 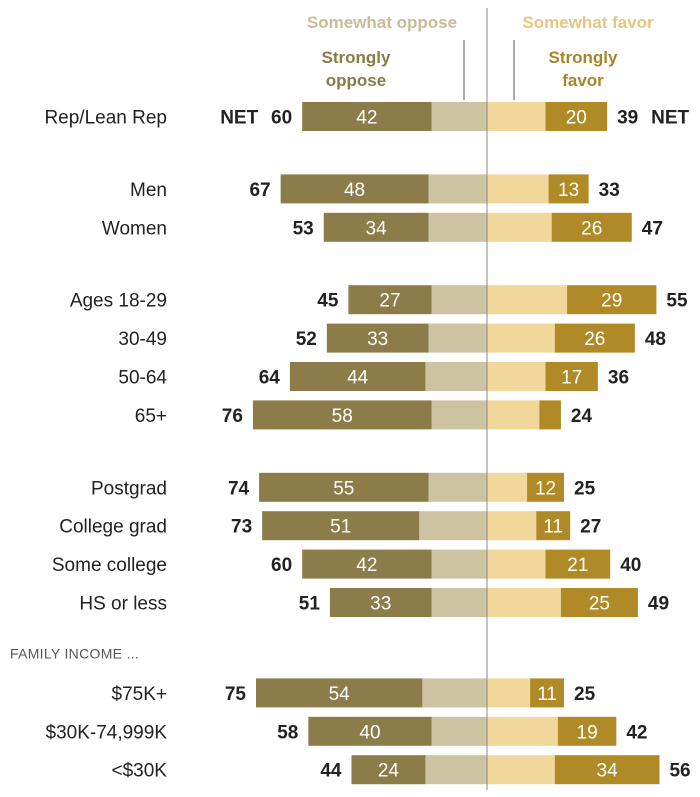 I want to click on label-strongly-favor: 17, so click(x=571, y=378).